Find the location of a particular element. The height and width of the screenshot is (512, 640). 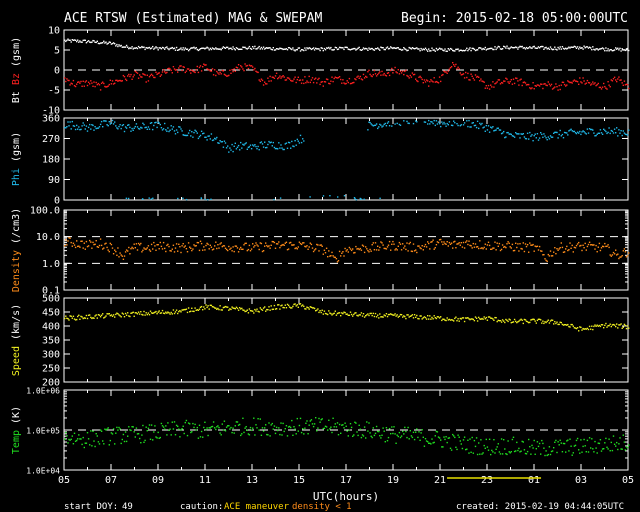

y-tick-label: 0 is located at coordinates (57, 201).